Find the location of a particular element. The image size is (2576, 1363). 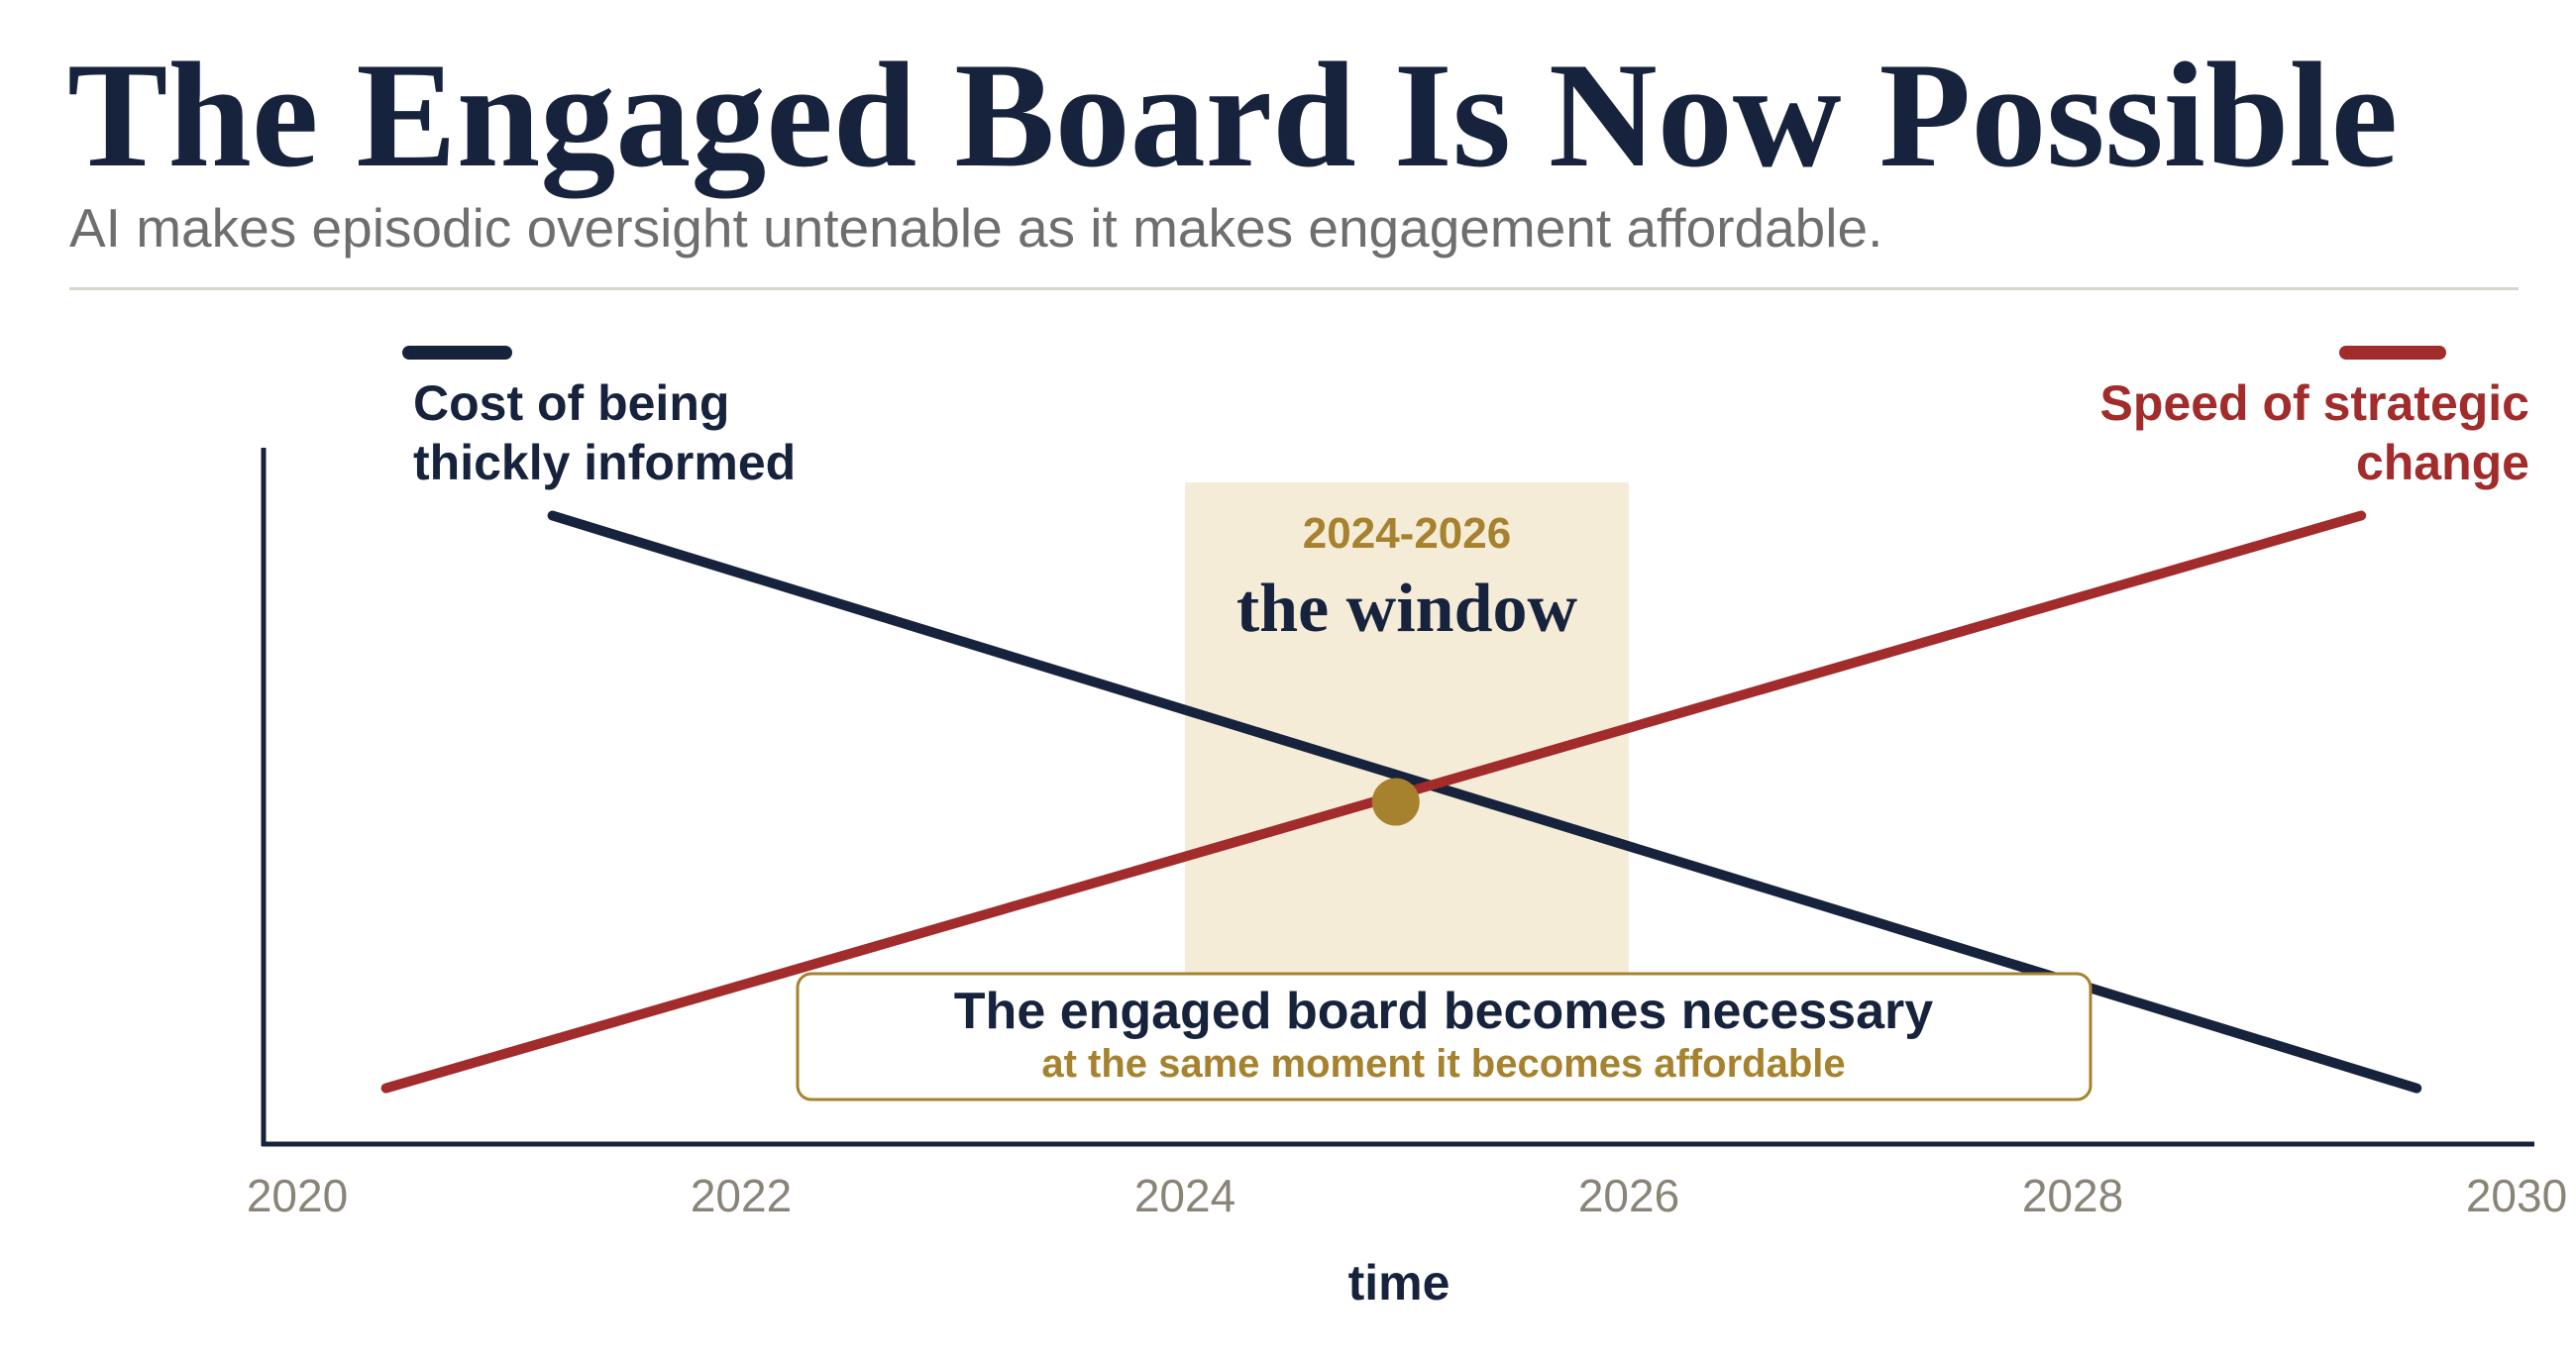

callout-subtitle: at the same moment it becomes affordable is located at coordinates (1443, 1064).